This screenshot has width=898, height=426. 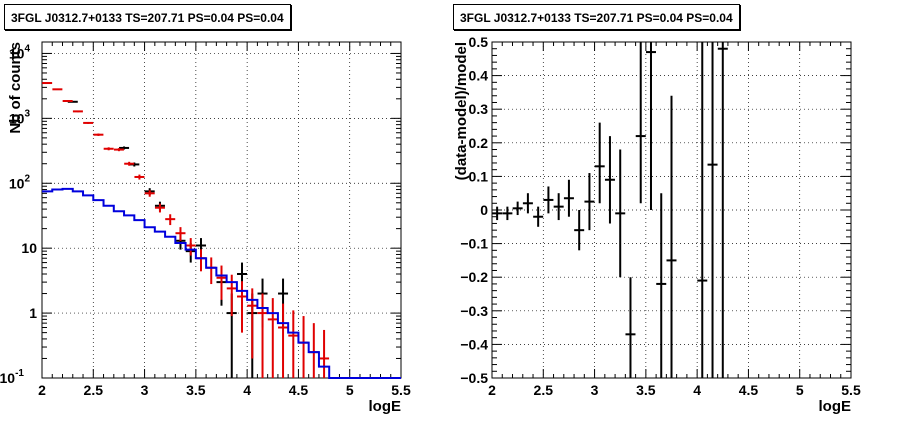 I want to click on right-y-tick-label: 0, so click(x=484, y=210).